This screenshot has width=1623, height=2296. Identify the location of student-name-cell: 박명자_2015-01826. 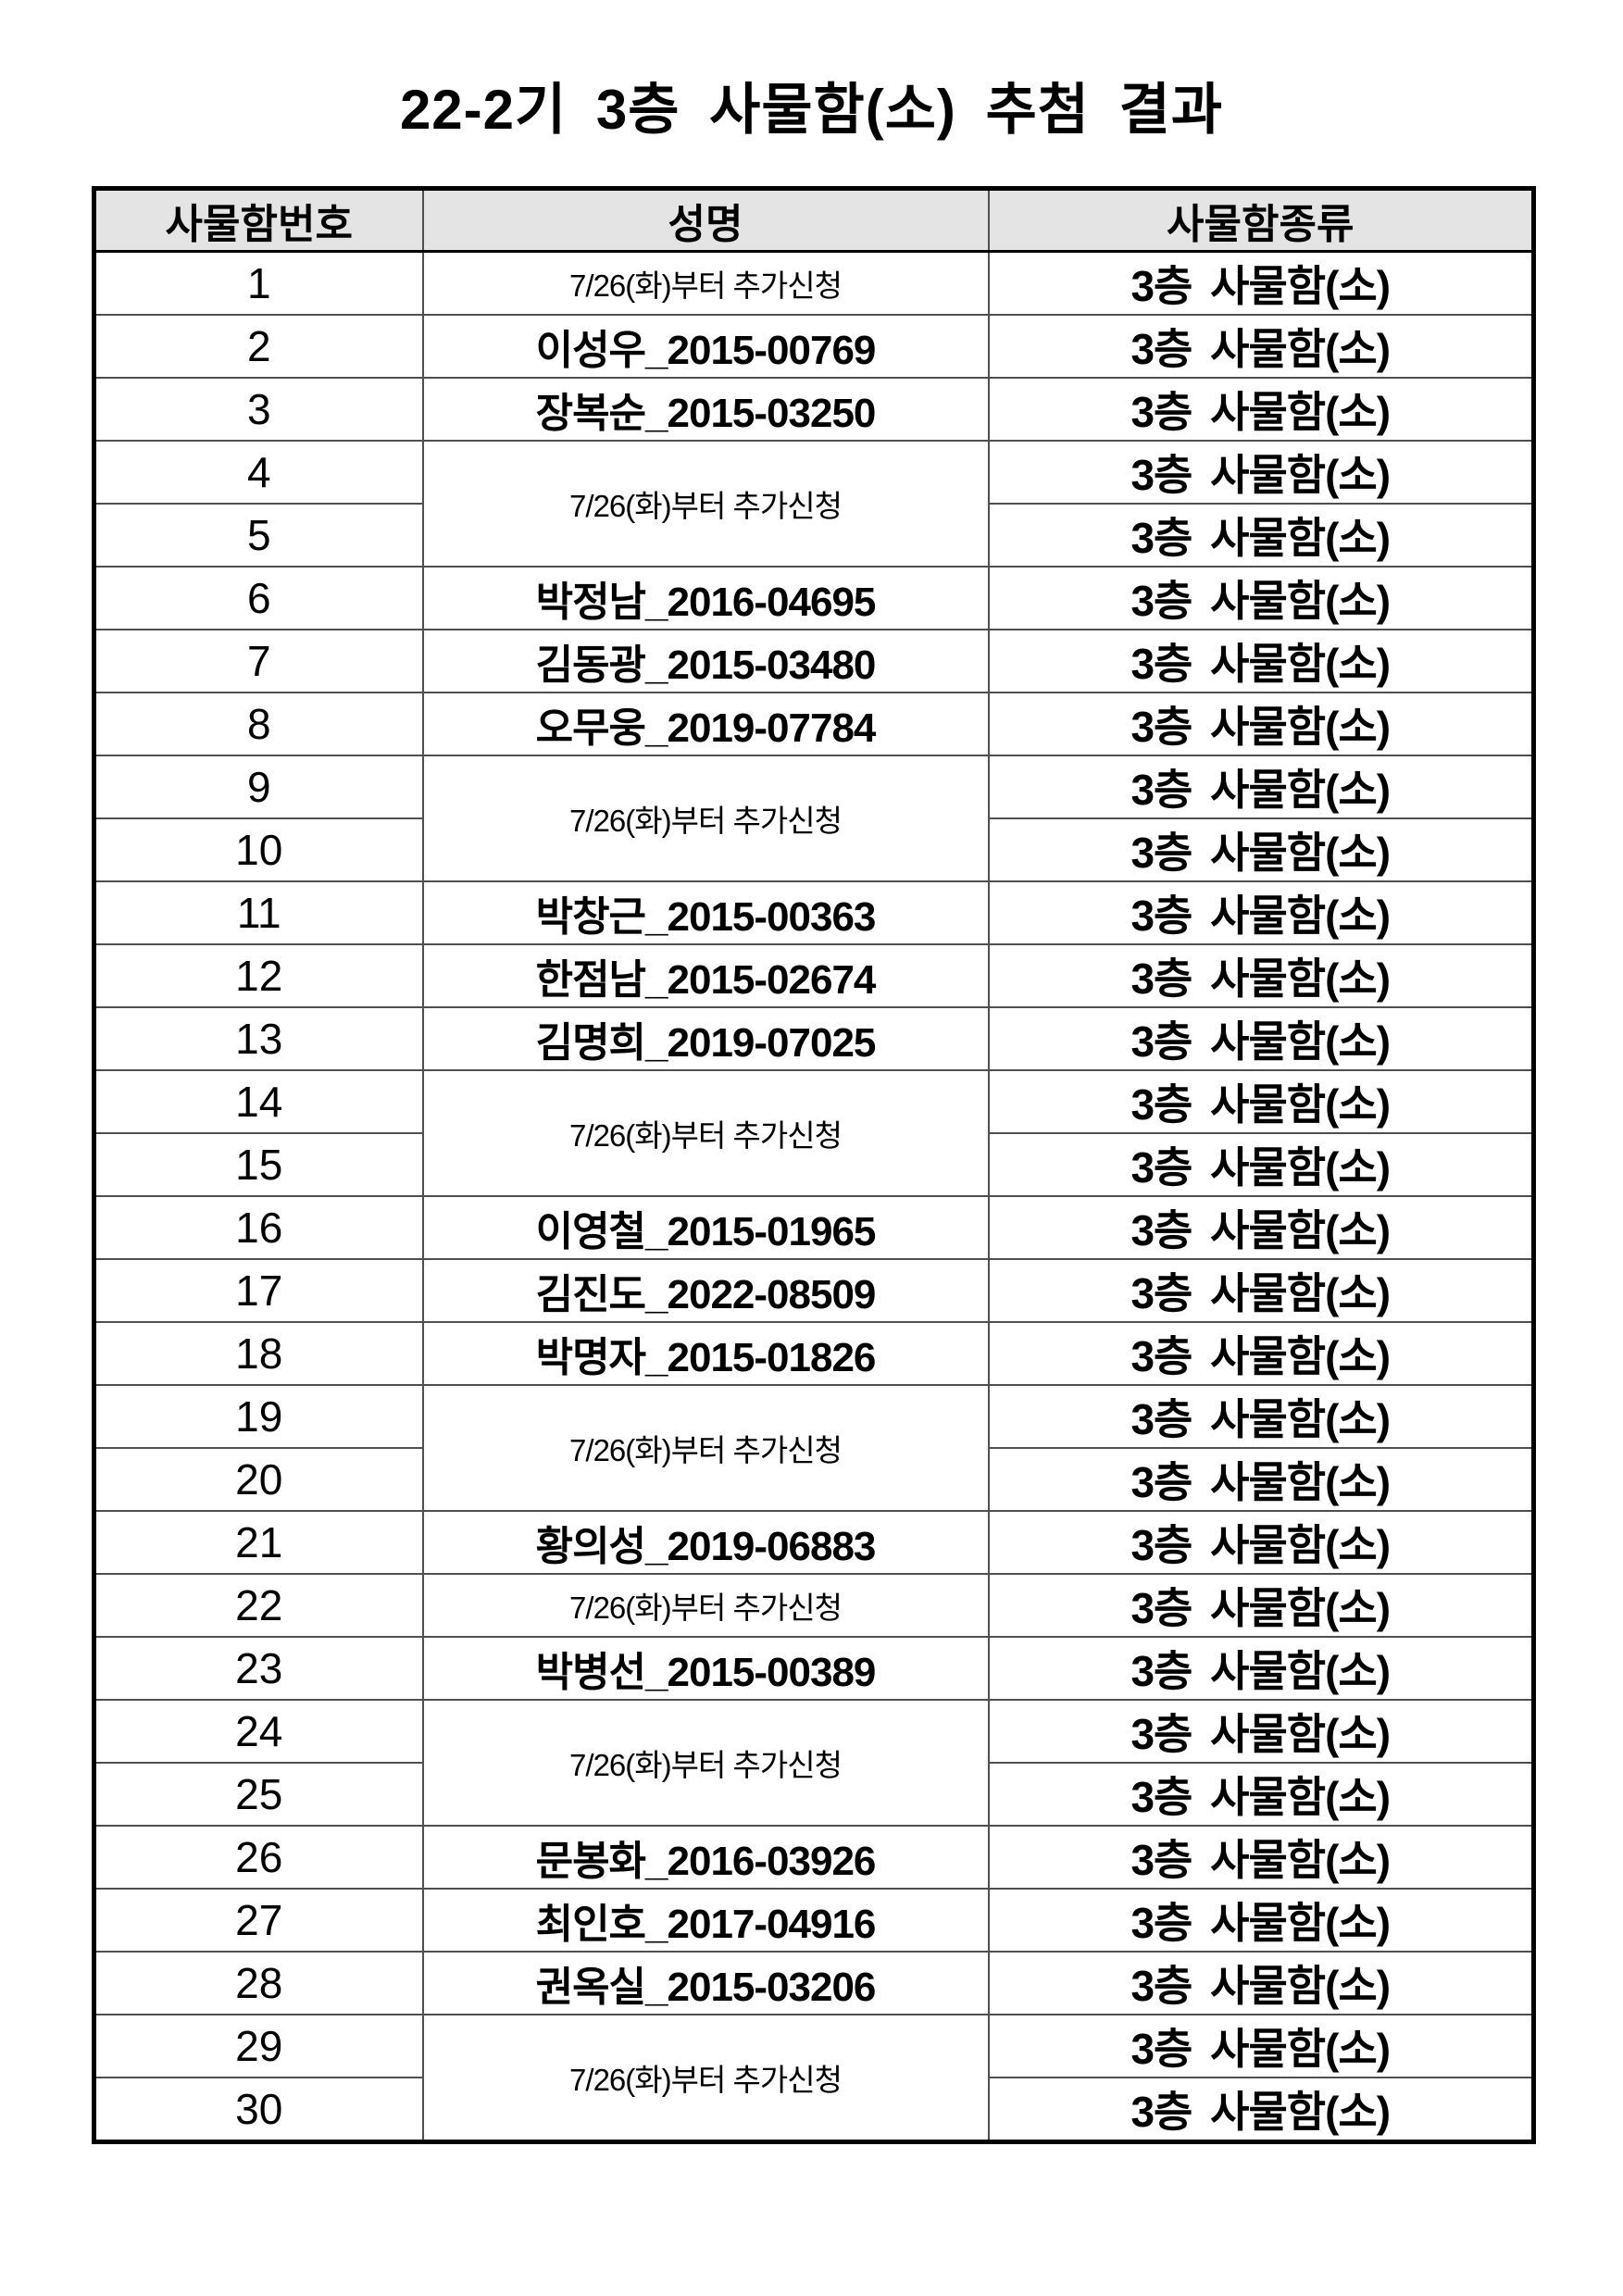
(705, 1353).